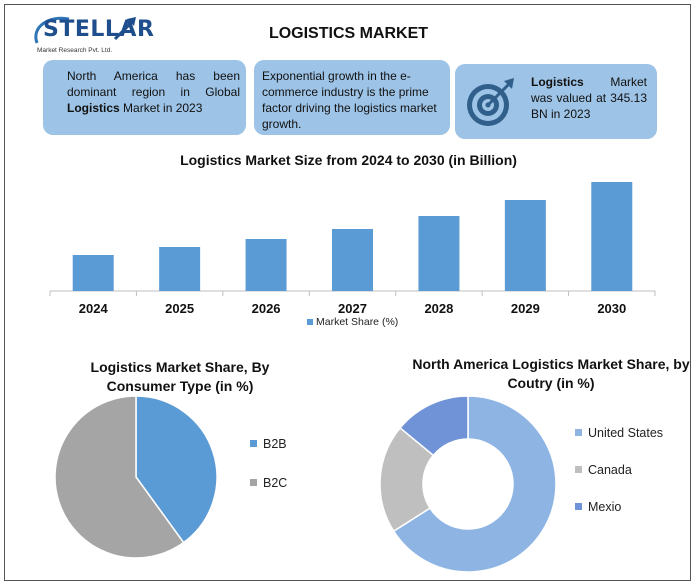 The image size is (697, 587). Describe the element at coordinates (439, 253) in the screenshot. I see `bar-2028` at that location.